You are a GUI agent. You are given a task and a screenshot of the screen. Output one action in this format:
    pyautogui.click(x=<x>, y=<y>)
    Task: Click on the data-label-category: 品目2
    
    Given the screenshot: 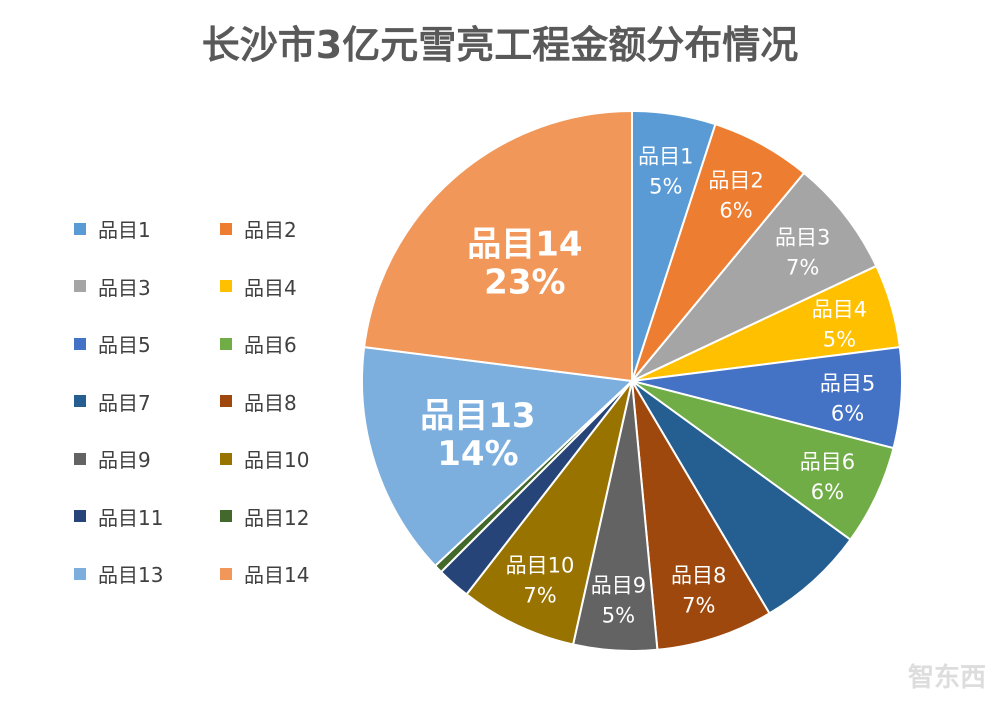 What is the action you would take?
    pyautogui.click(x=735, y=181)
    